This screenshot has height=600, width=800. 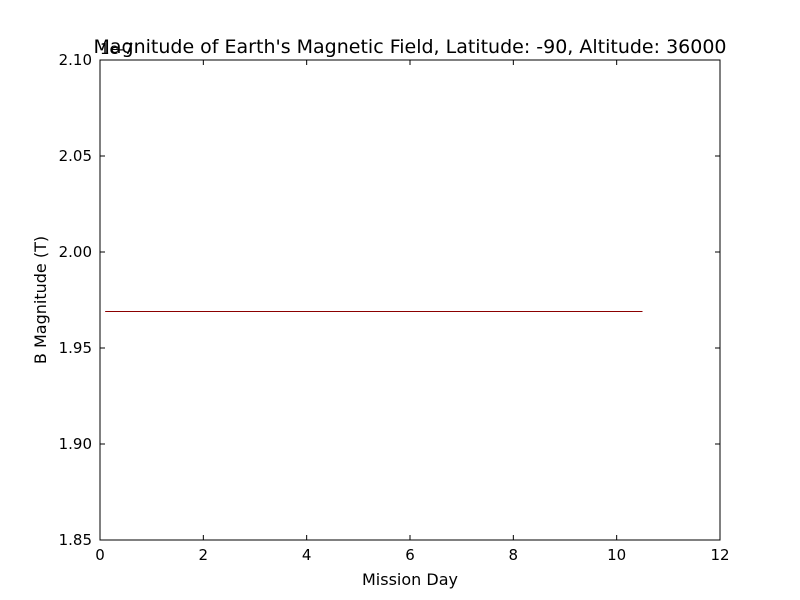 What do you see at coordinates (307, 555) in the screenshot?
I see `x-tick-label: 4` at bounding box center [307, 555].